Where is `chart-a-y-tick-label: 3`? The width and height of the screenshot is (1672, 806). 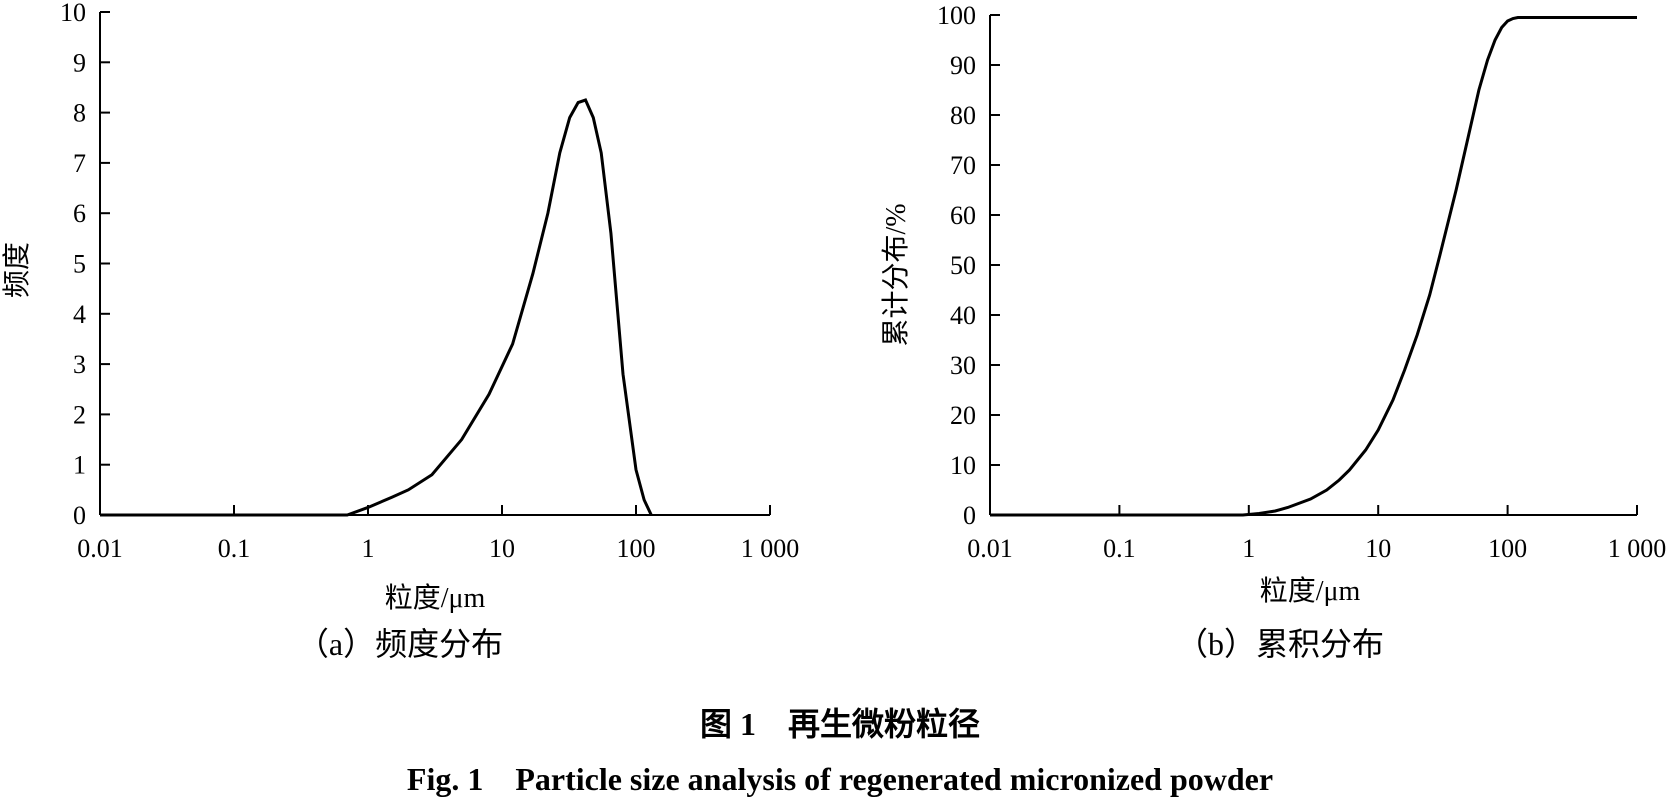
chart-a-y-tick-label: 3 is located at coordinates (79, 364).